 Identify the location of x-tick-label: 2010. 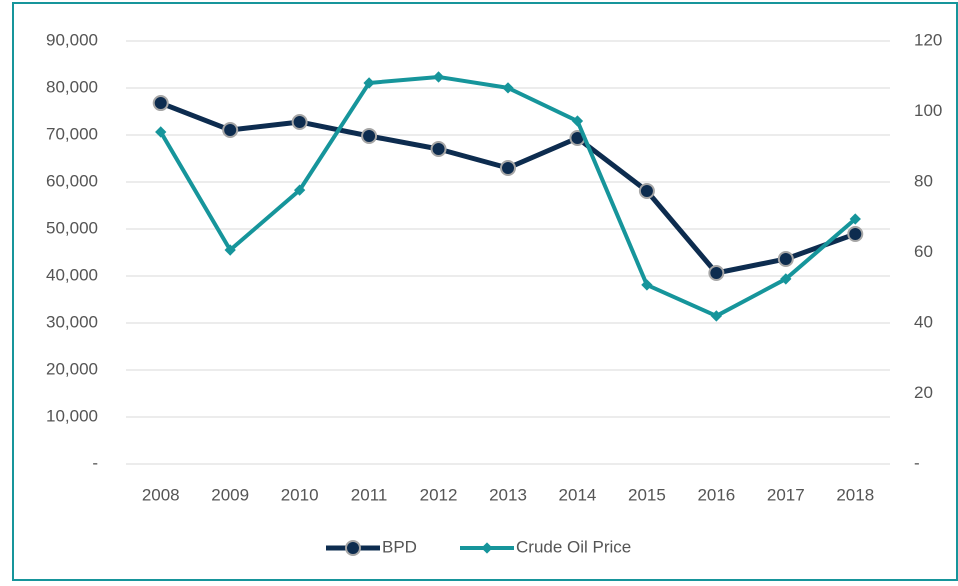
(300, 494).